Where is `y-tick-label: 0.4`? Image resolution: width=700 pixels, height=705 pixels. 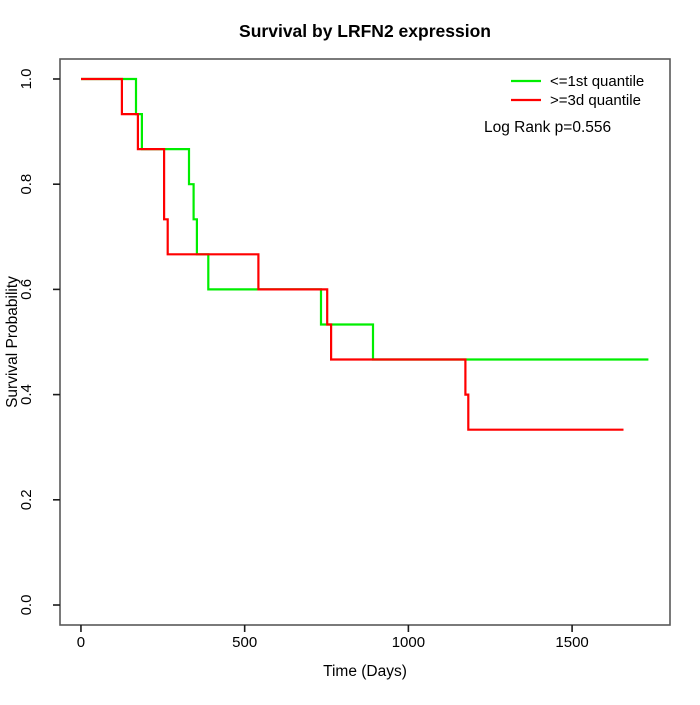
y-tick-label: 0.4 is located at coordinates (26, 394).